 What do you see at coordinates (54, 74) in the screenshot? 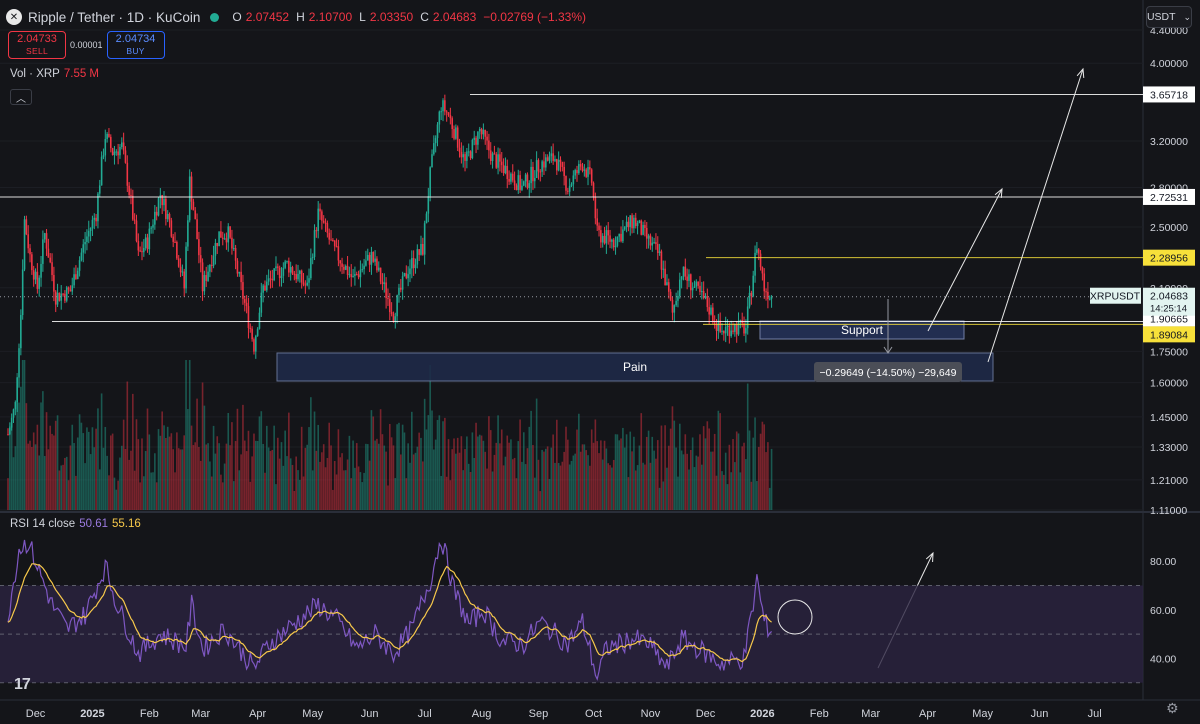
I see `volume-legend: Vol · XRP 7.55 M` at bounding box center [54, 74].